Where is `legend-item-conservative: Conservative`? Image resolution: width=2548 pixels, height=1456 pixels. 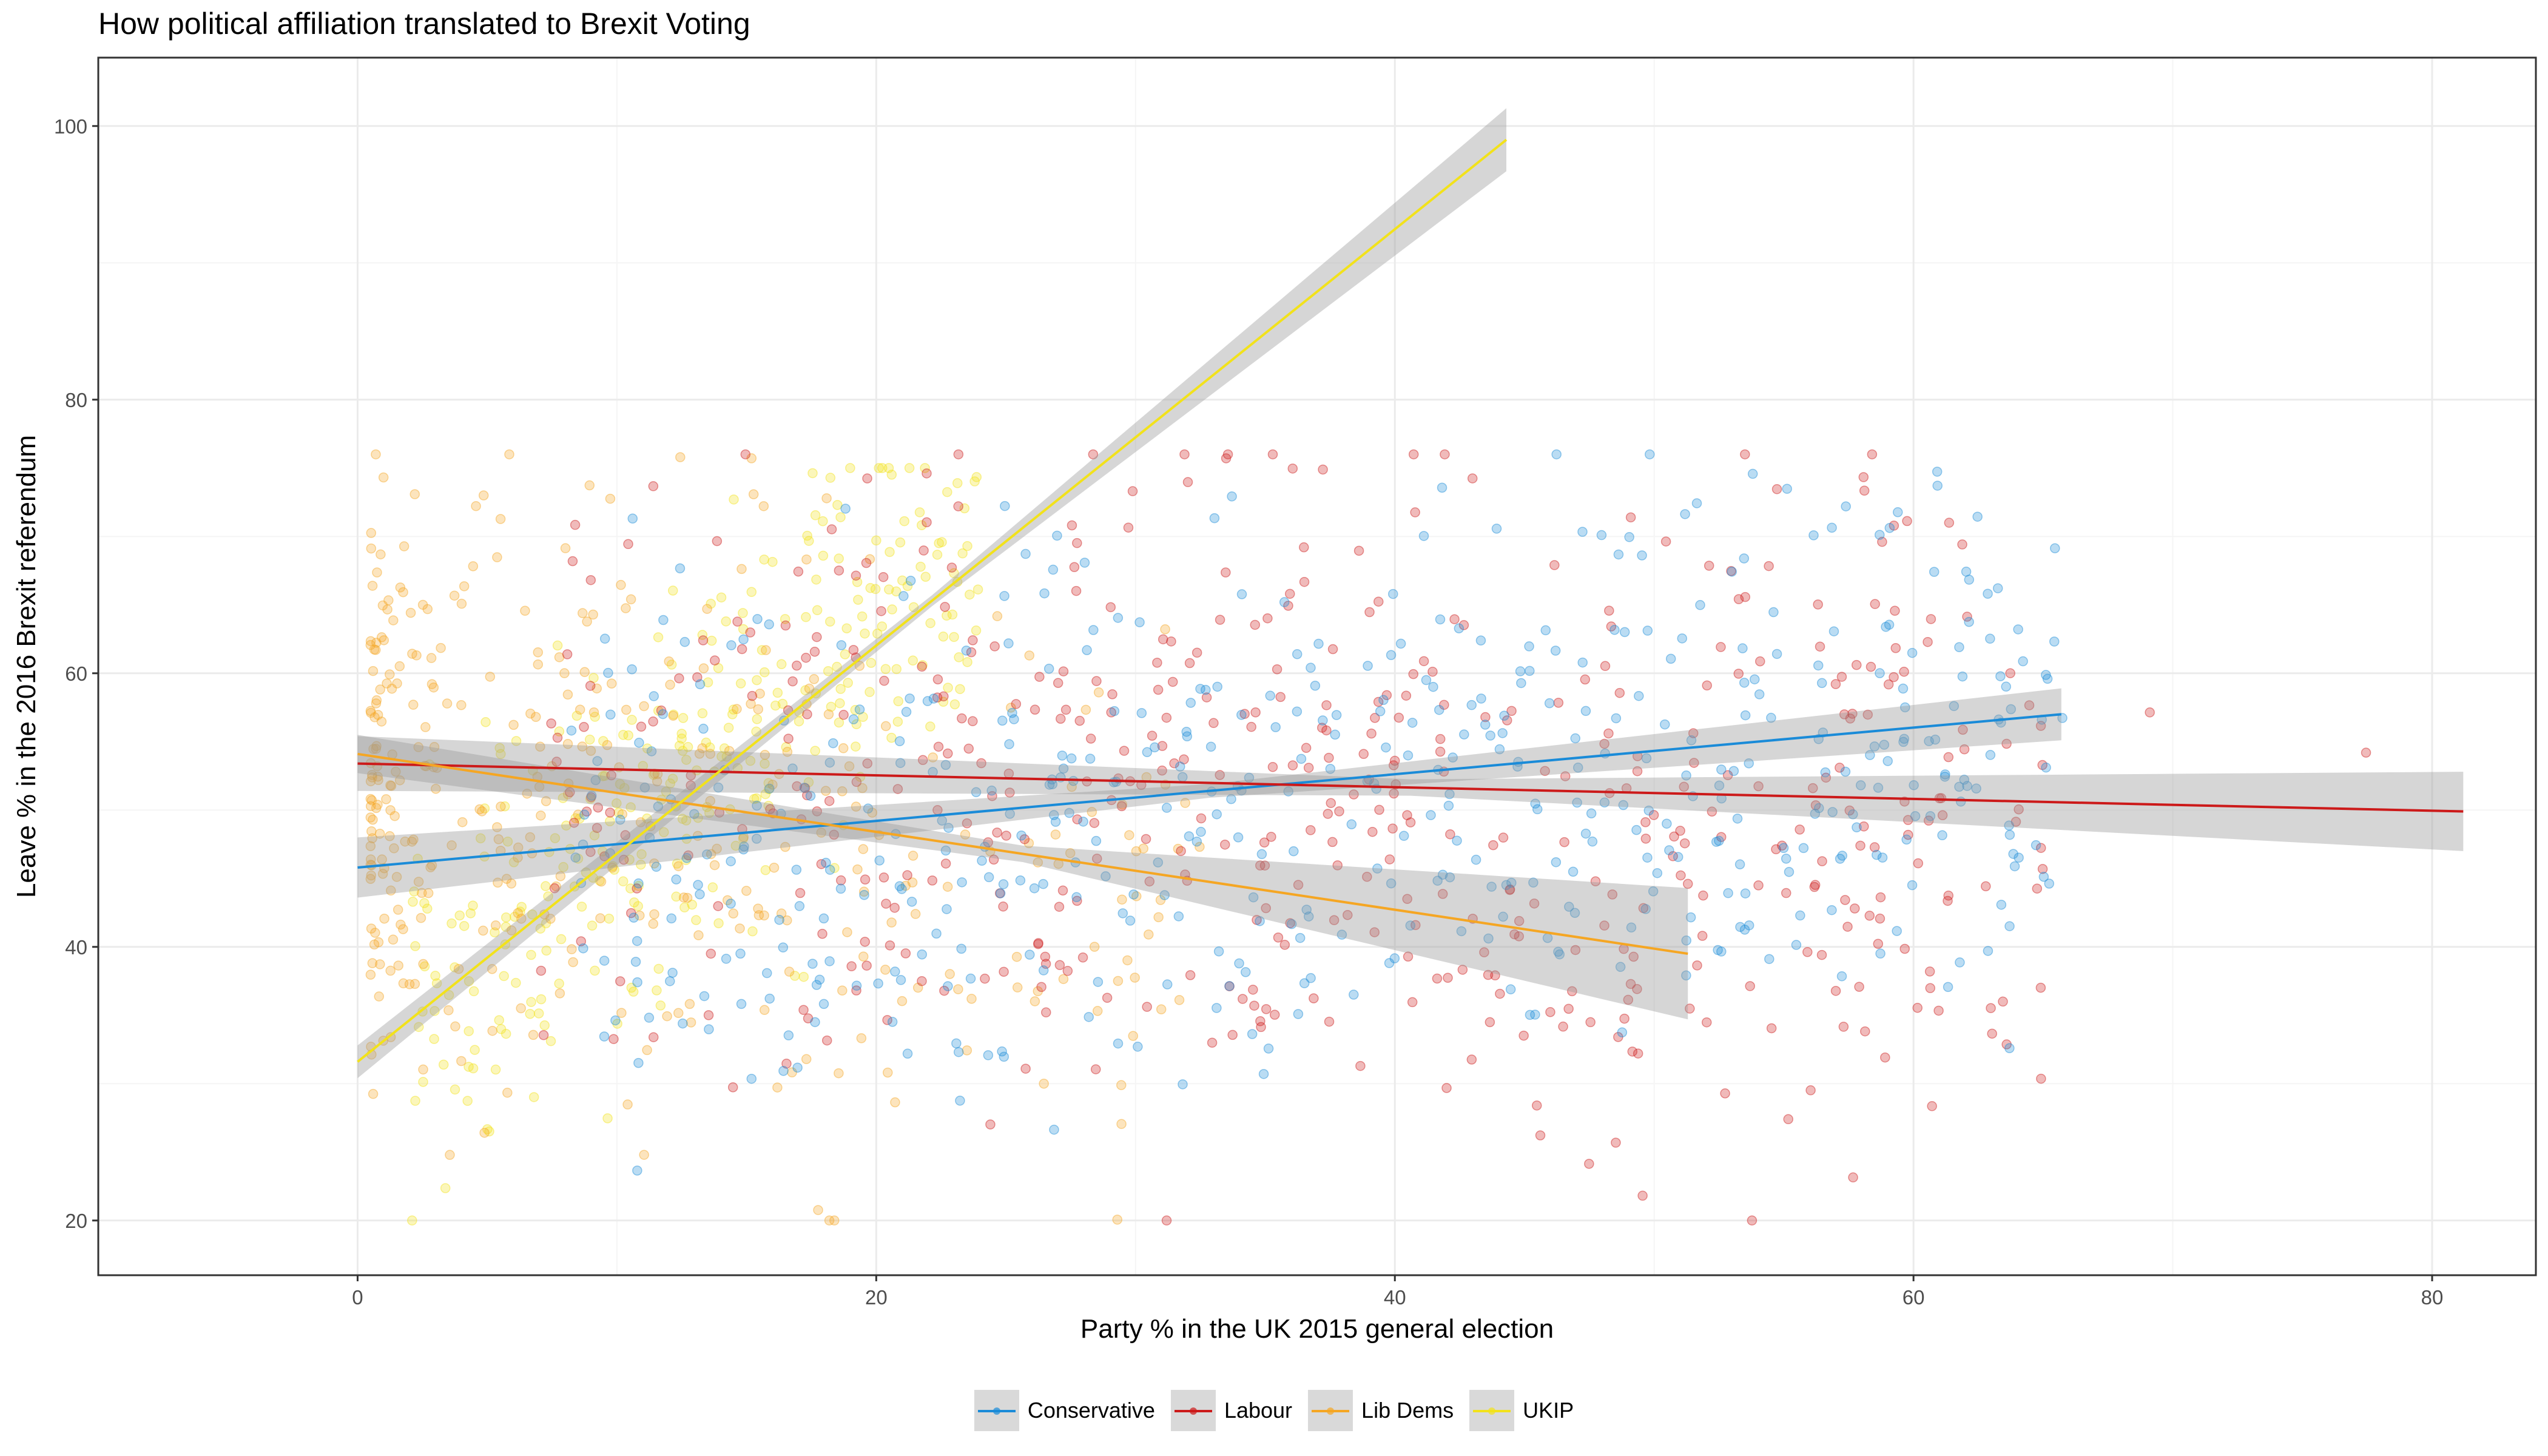 legend-item-conservative: Conservative is located at coordinates (1064, 1410).